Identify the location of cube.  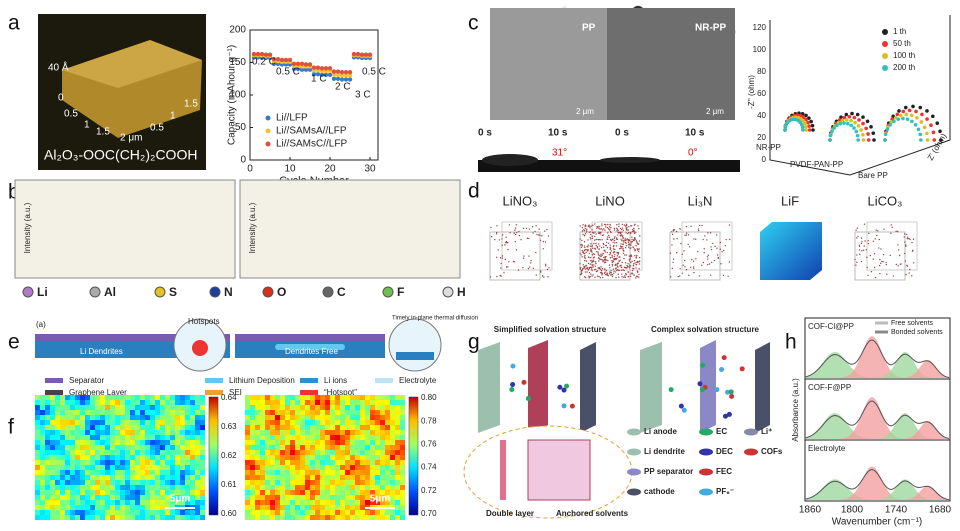
(515, 256).